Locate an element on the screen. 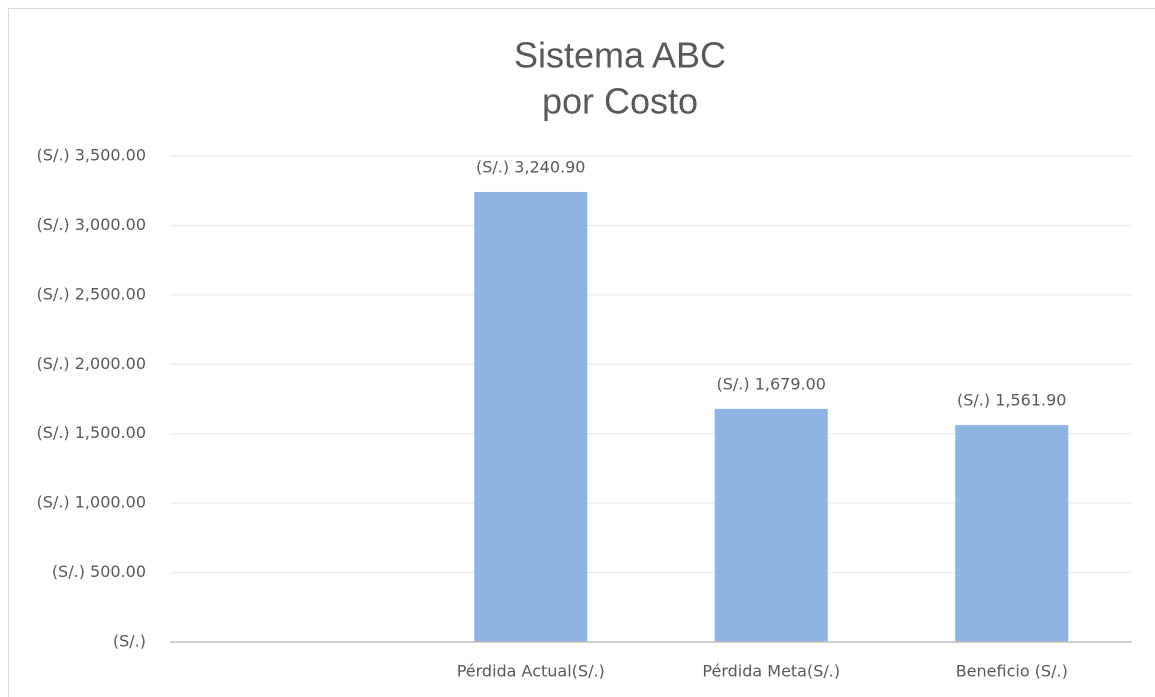 This screenshot has height=697, width=1155. x-tick-label: Beneficio (S/.) is located at coordinates (1012, 671).